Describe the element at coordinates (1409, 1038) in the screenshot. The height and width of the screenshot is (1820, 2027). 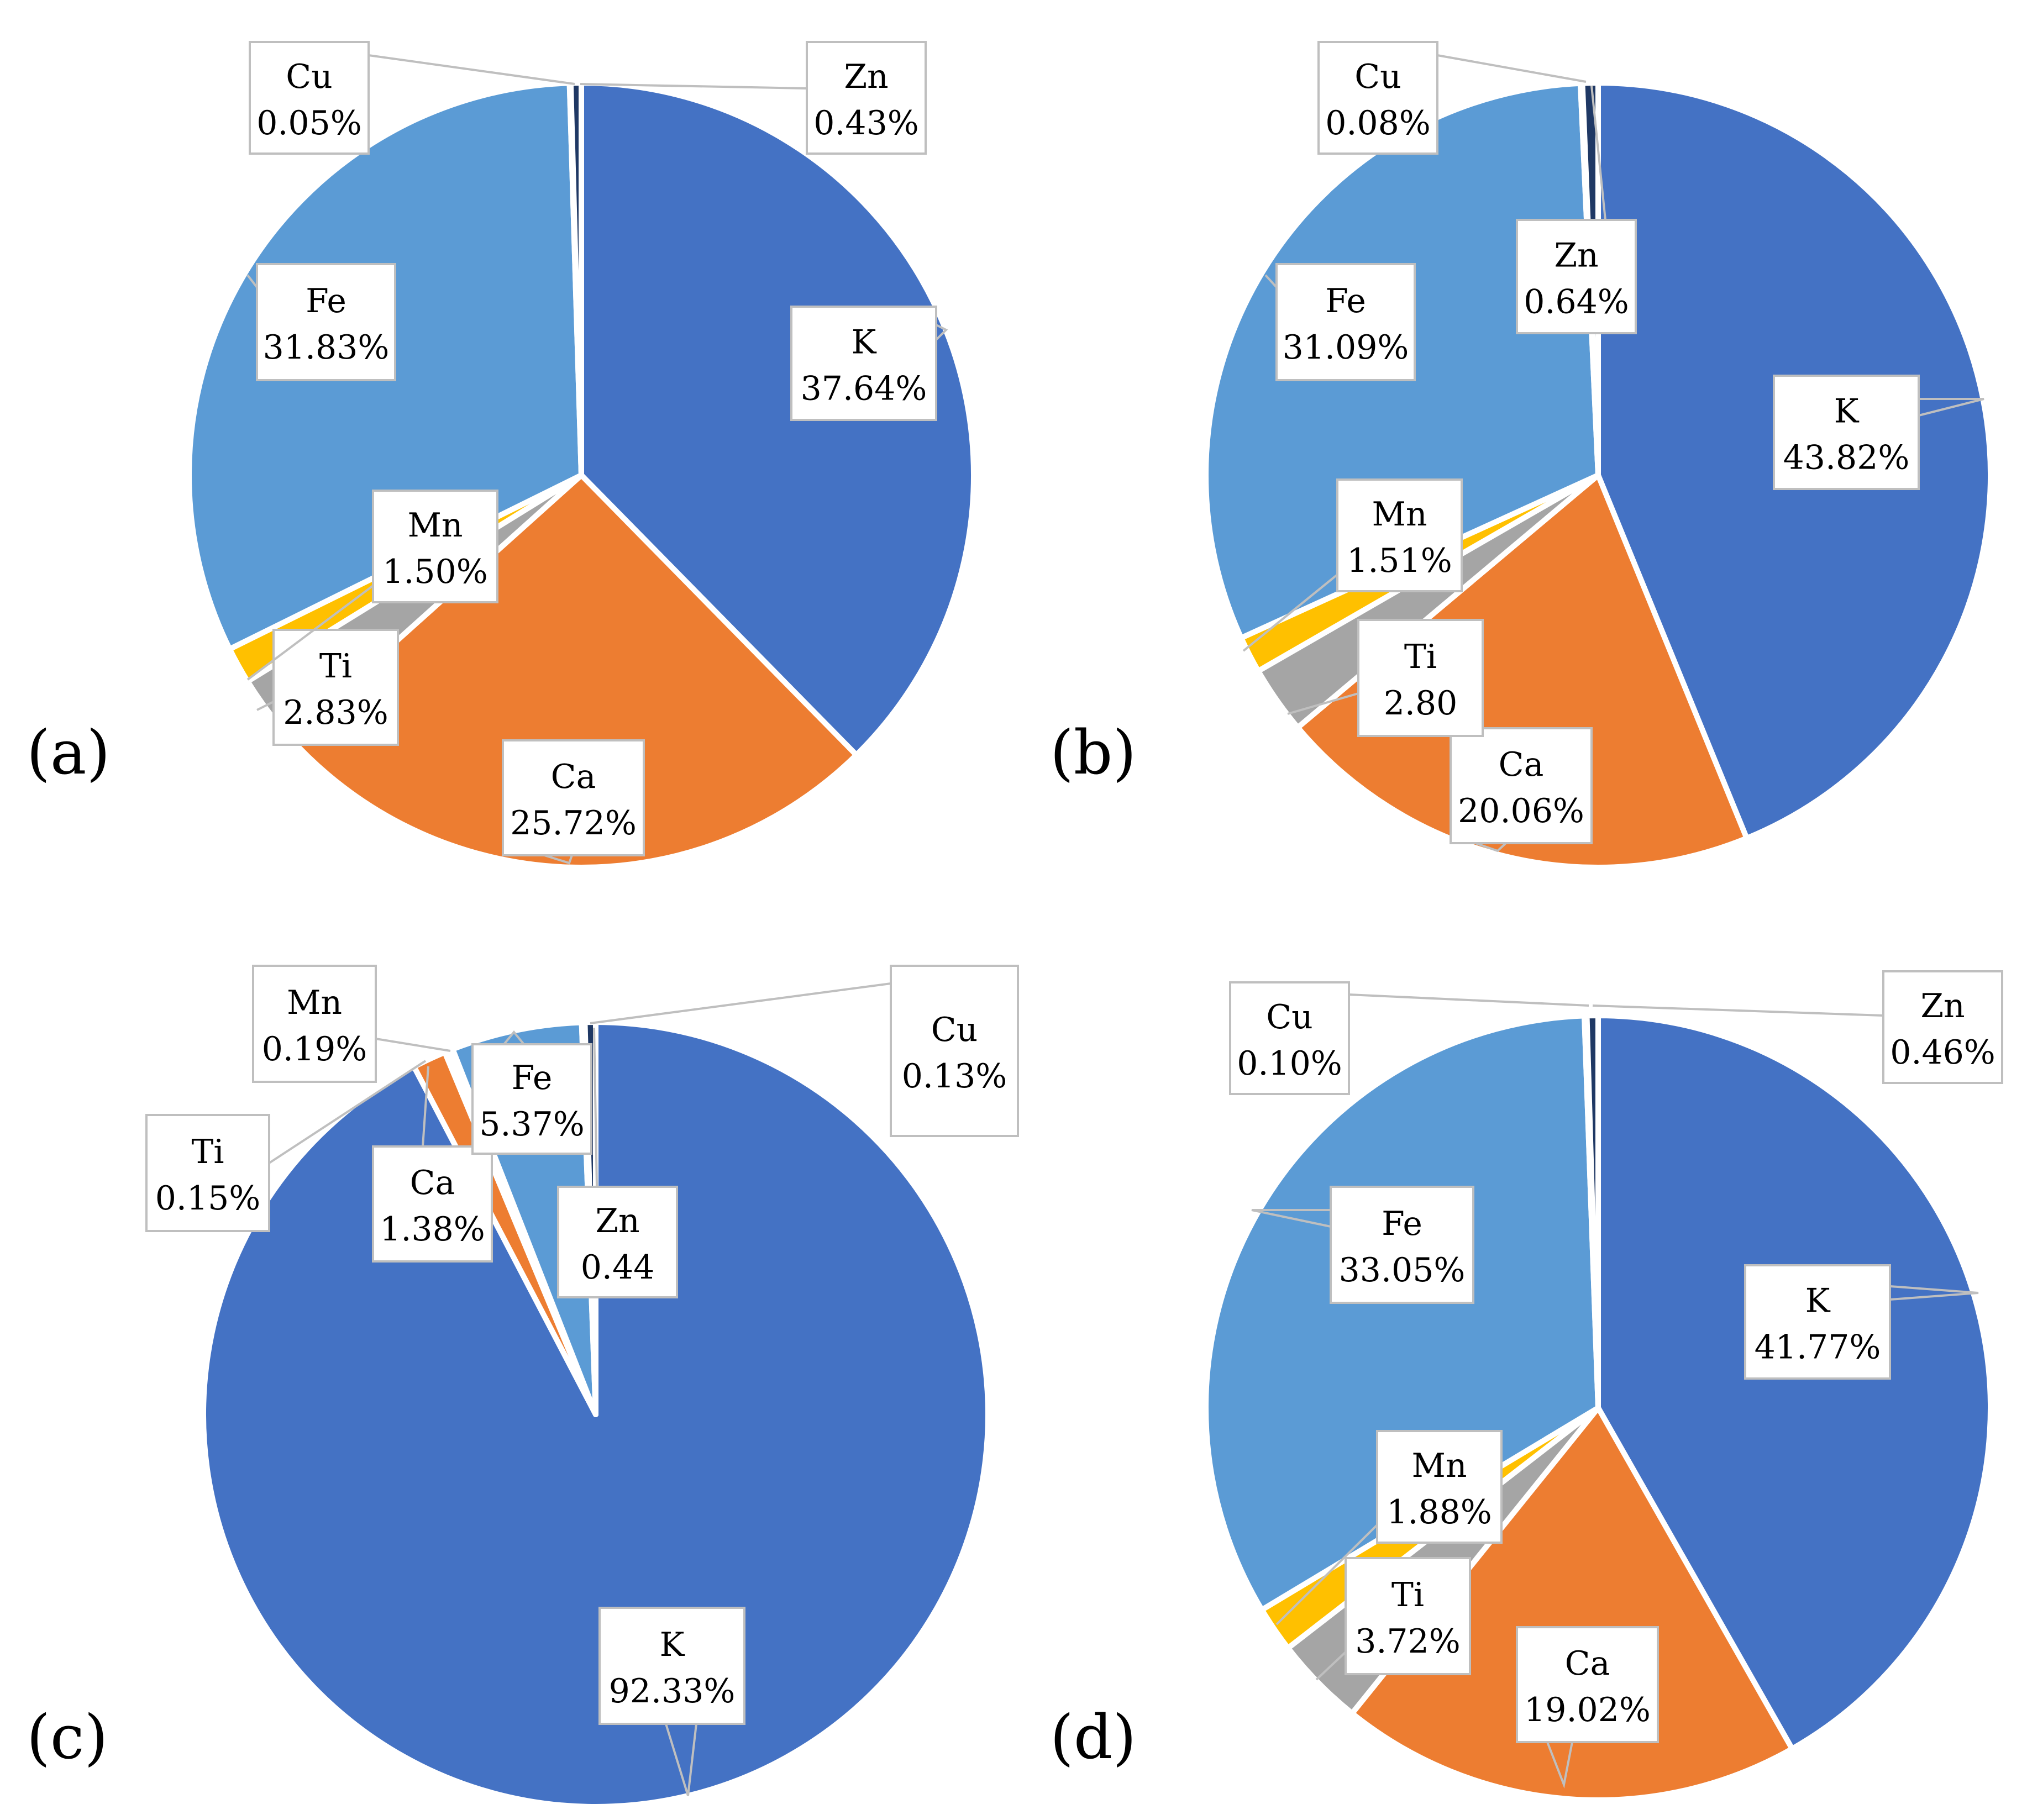
I see `data-label-cu: Cu 0.10%` at that location.